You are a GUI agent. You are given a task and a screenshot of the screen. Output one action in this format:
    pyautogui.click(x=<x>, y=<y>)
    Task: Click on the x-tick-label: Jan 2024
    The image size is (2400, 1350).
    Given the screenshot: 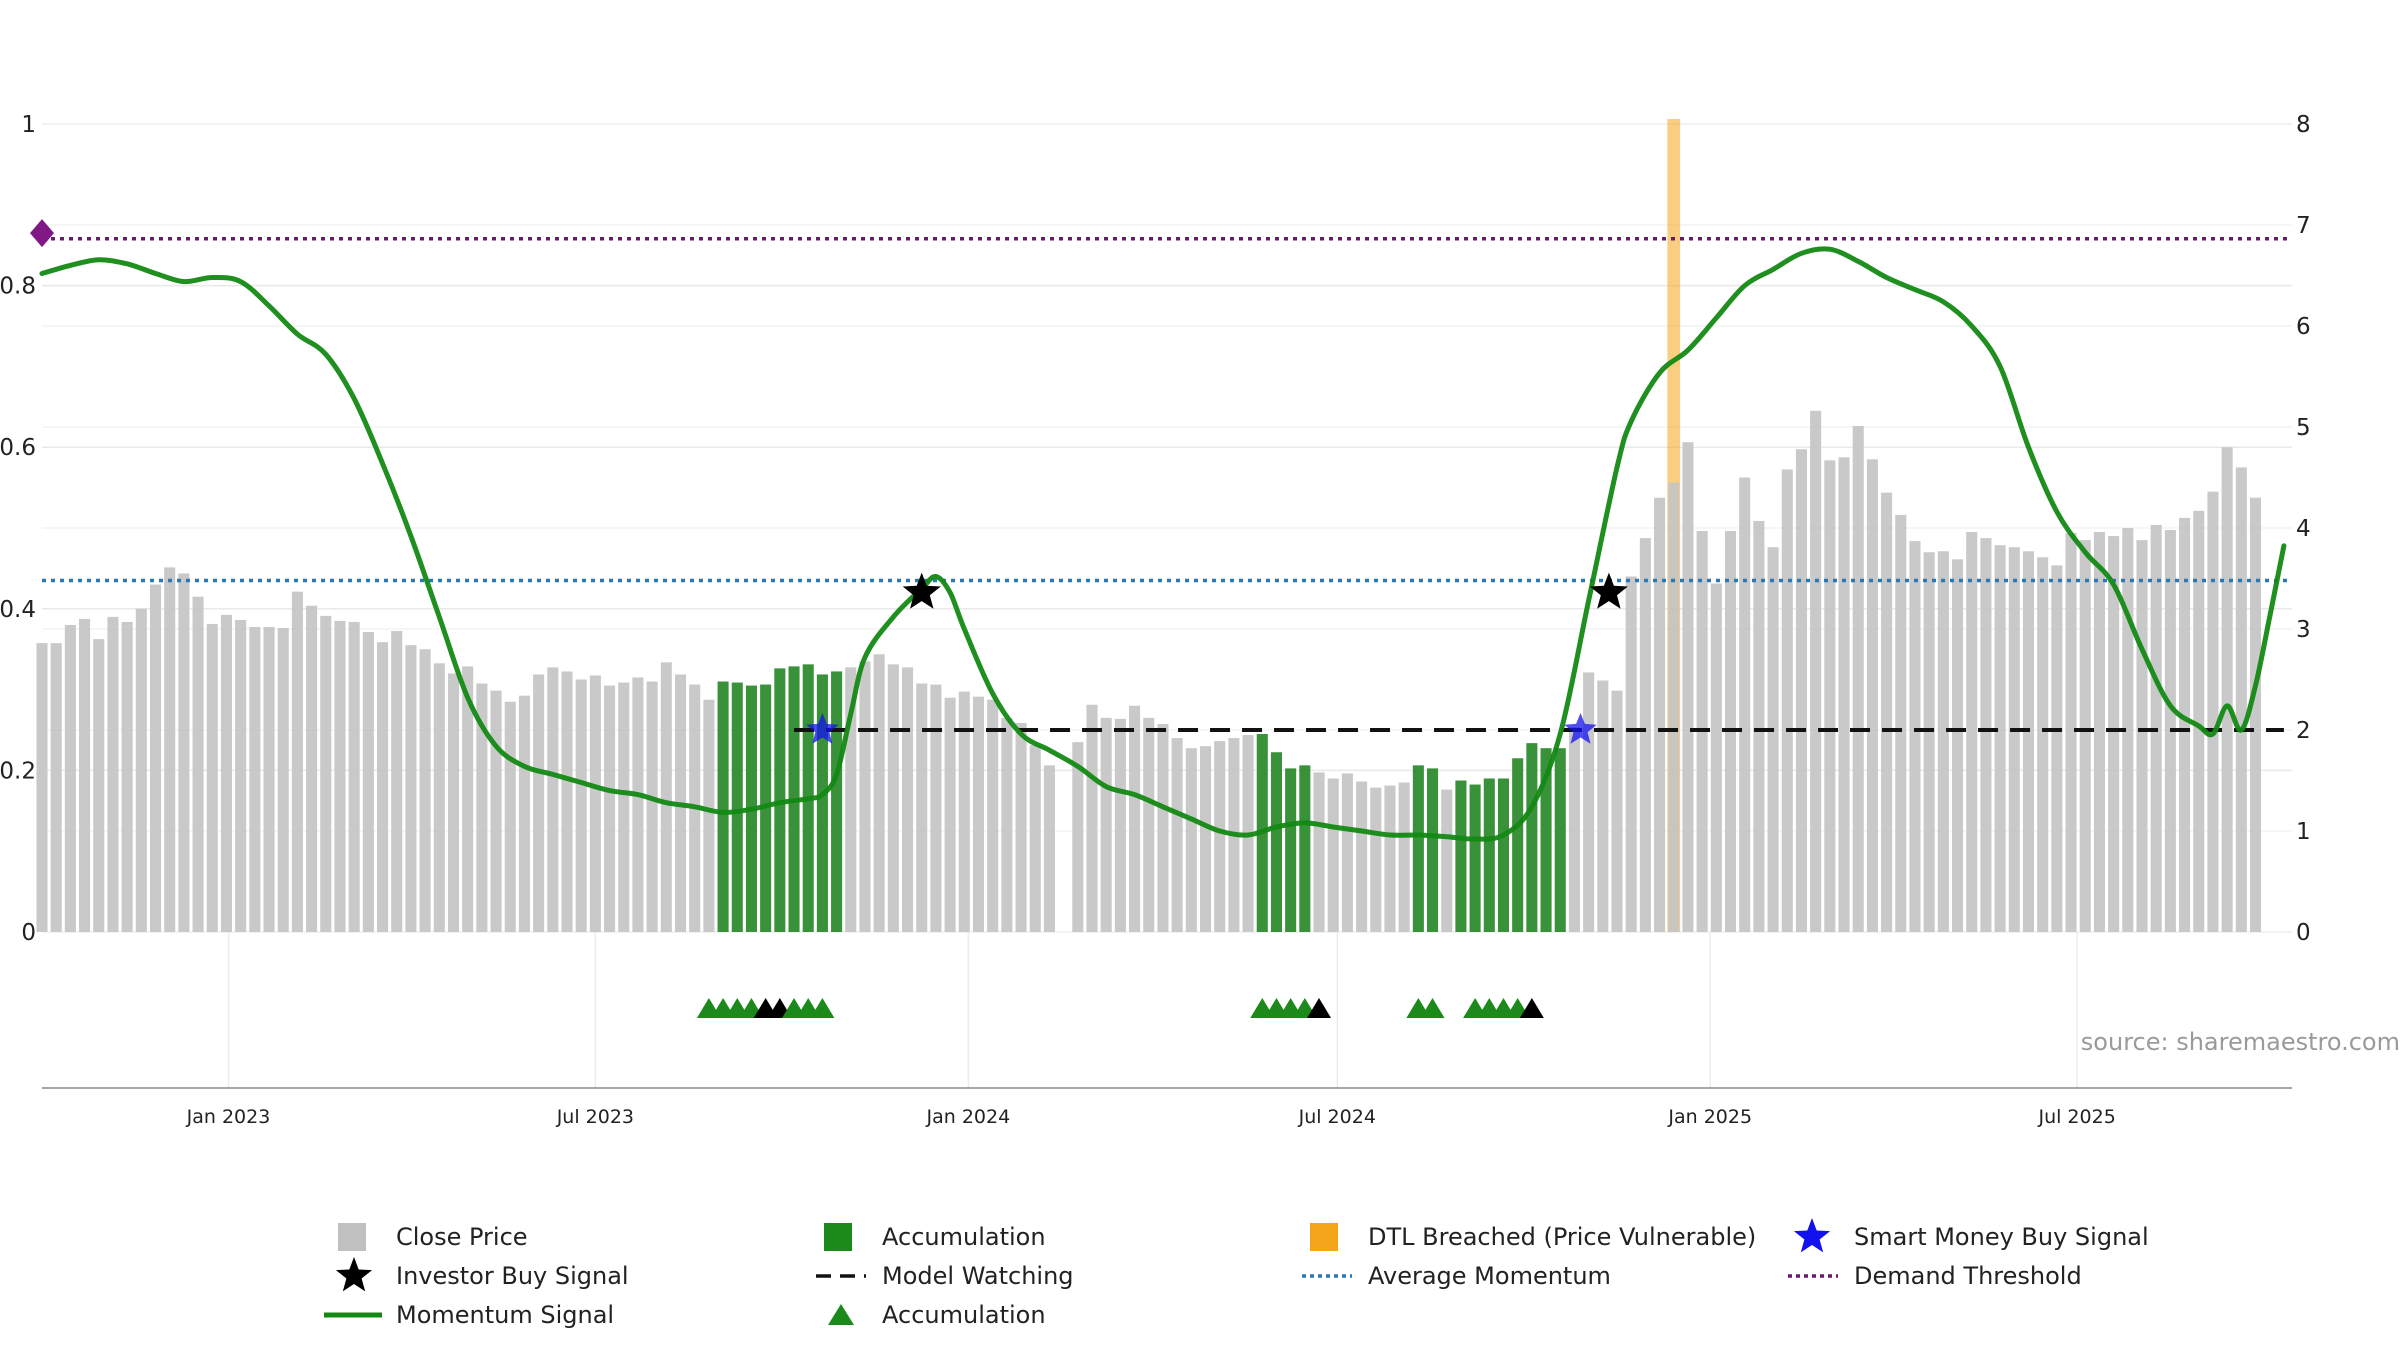 What is the action you would take?
    pyautogui.click(x=968, y=1117)
    